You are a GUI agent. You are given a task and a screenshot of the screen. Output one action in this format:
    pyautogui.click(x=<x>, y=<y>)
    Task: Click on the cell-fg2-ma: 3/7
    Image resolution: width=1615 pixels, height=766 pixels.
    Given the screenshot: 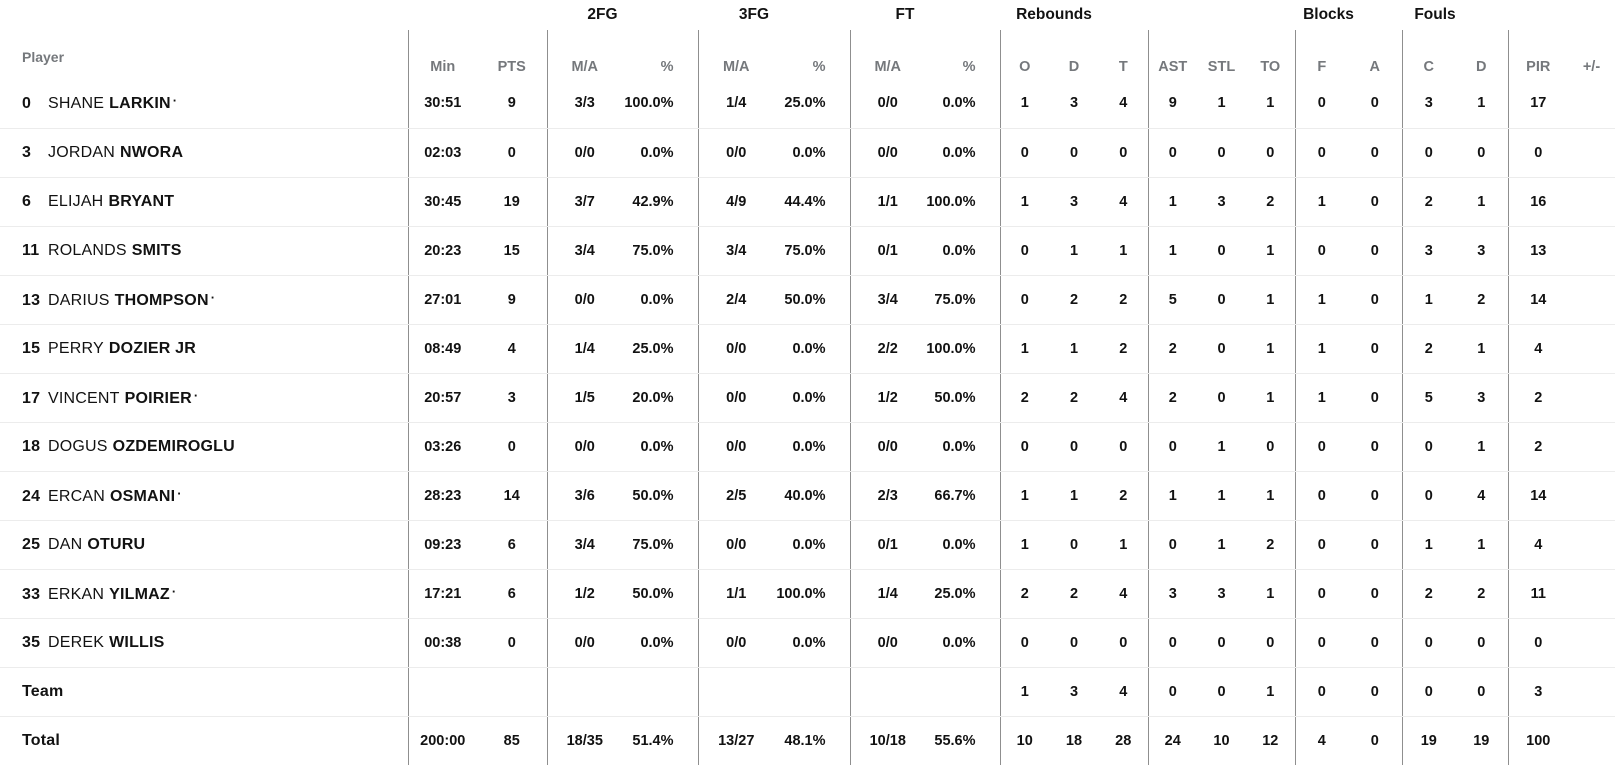 What is the action you would take?
    pyautogui.click(x=584, y=202)
    